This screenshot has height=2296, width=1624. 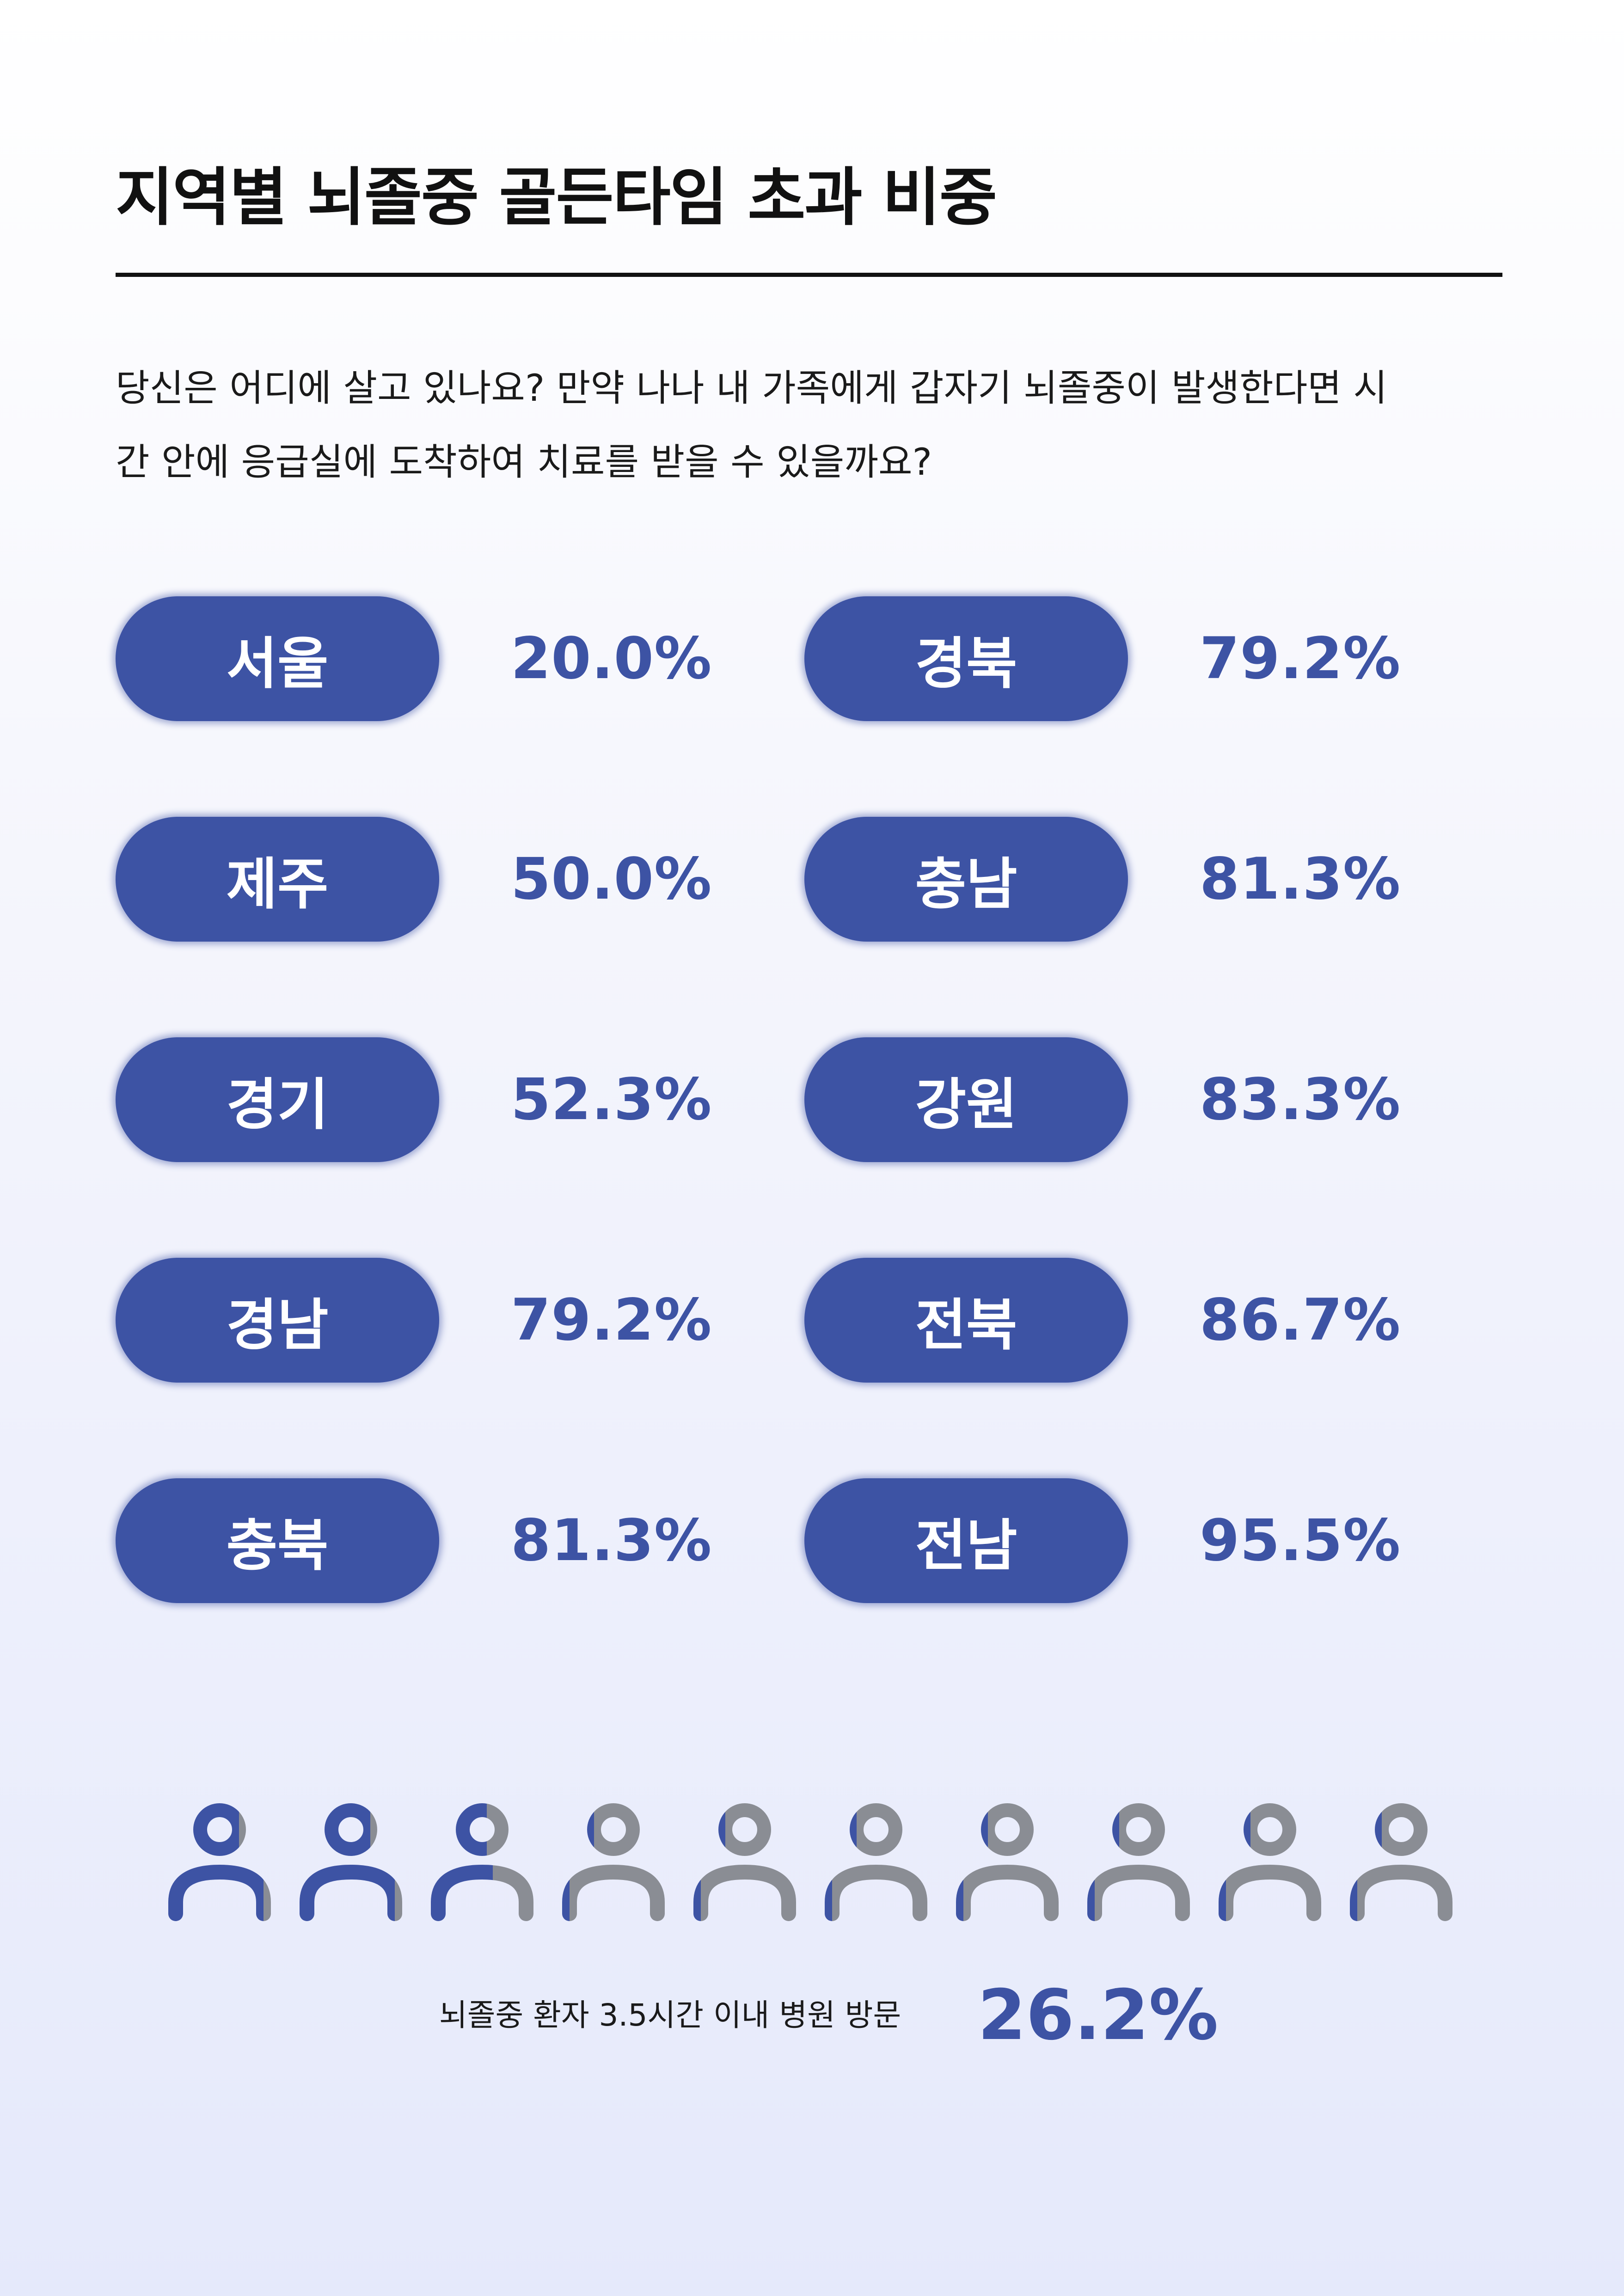 I want to click on region-pill-jeonbuk: 전북, so click(x=966, y=1320).